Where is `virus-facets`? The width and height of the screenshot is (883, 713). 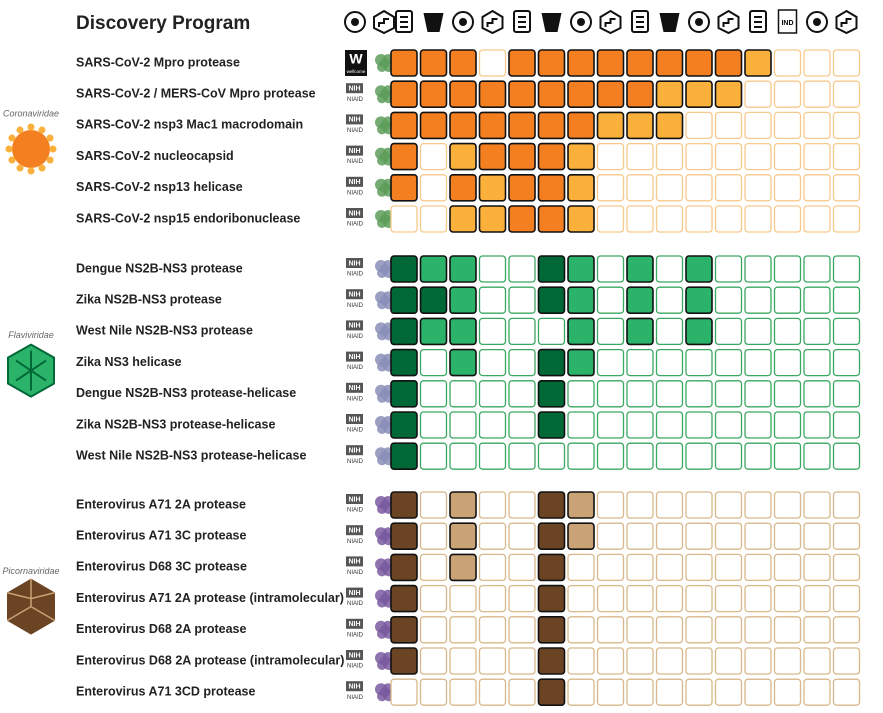
virus-facets is located at coordinates (31, 600).